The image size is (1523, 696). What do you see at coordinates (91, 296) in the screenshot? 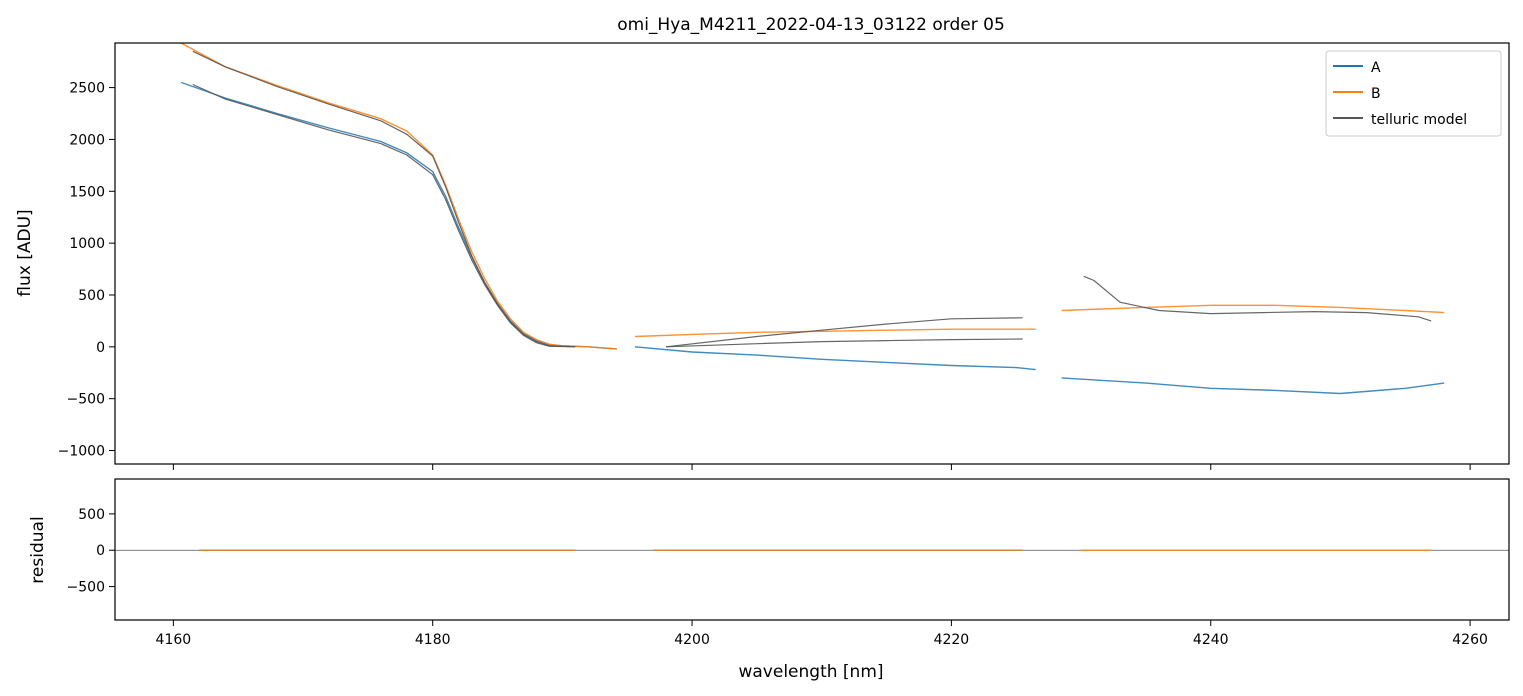
I see `flux-ytick-label-500: 500` at bounding box center [91, 296].